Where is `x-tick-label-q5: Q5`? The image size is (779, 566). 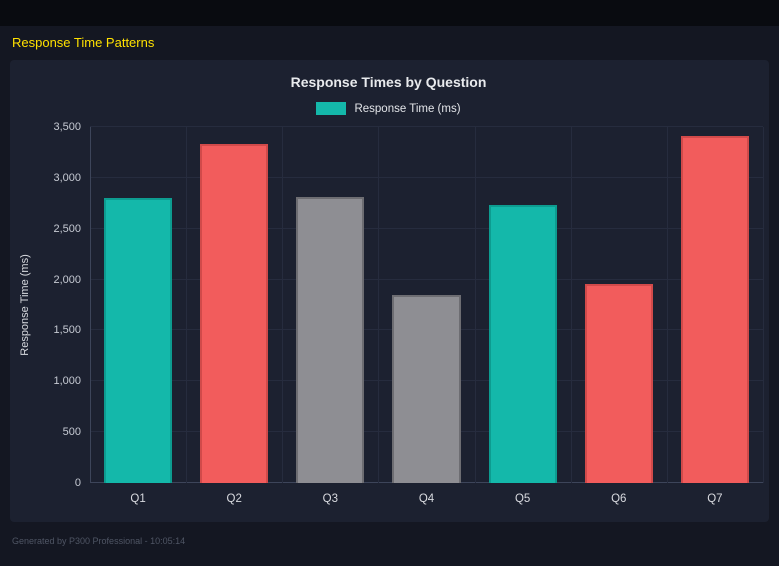
x-tick-label-q5: Q5 is located at coordinates (522, 499).